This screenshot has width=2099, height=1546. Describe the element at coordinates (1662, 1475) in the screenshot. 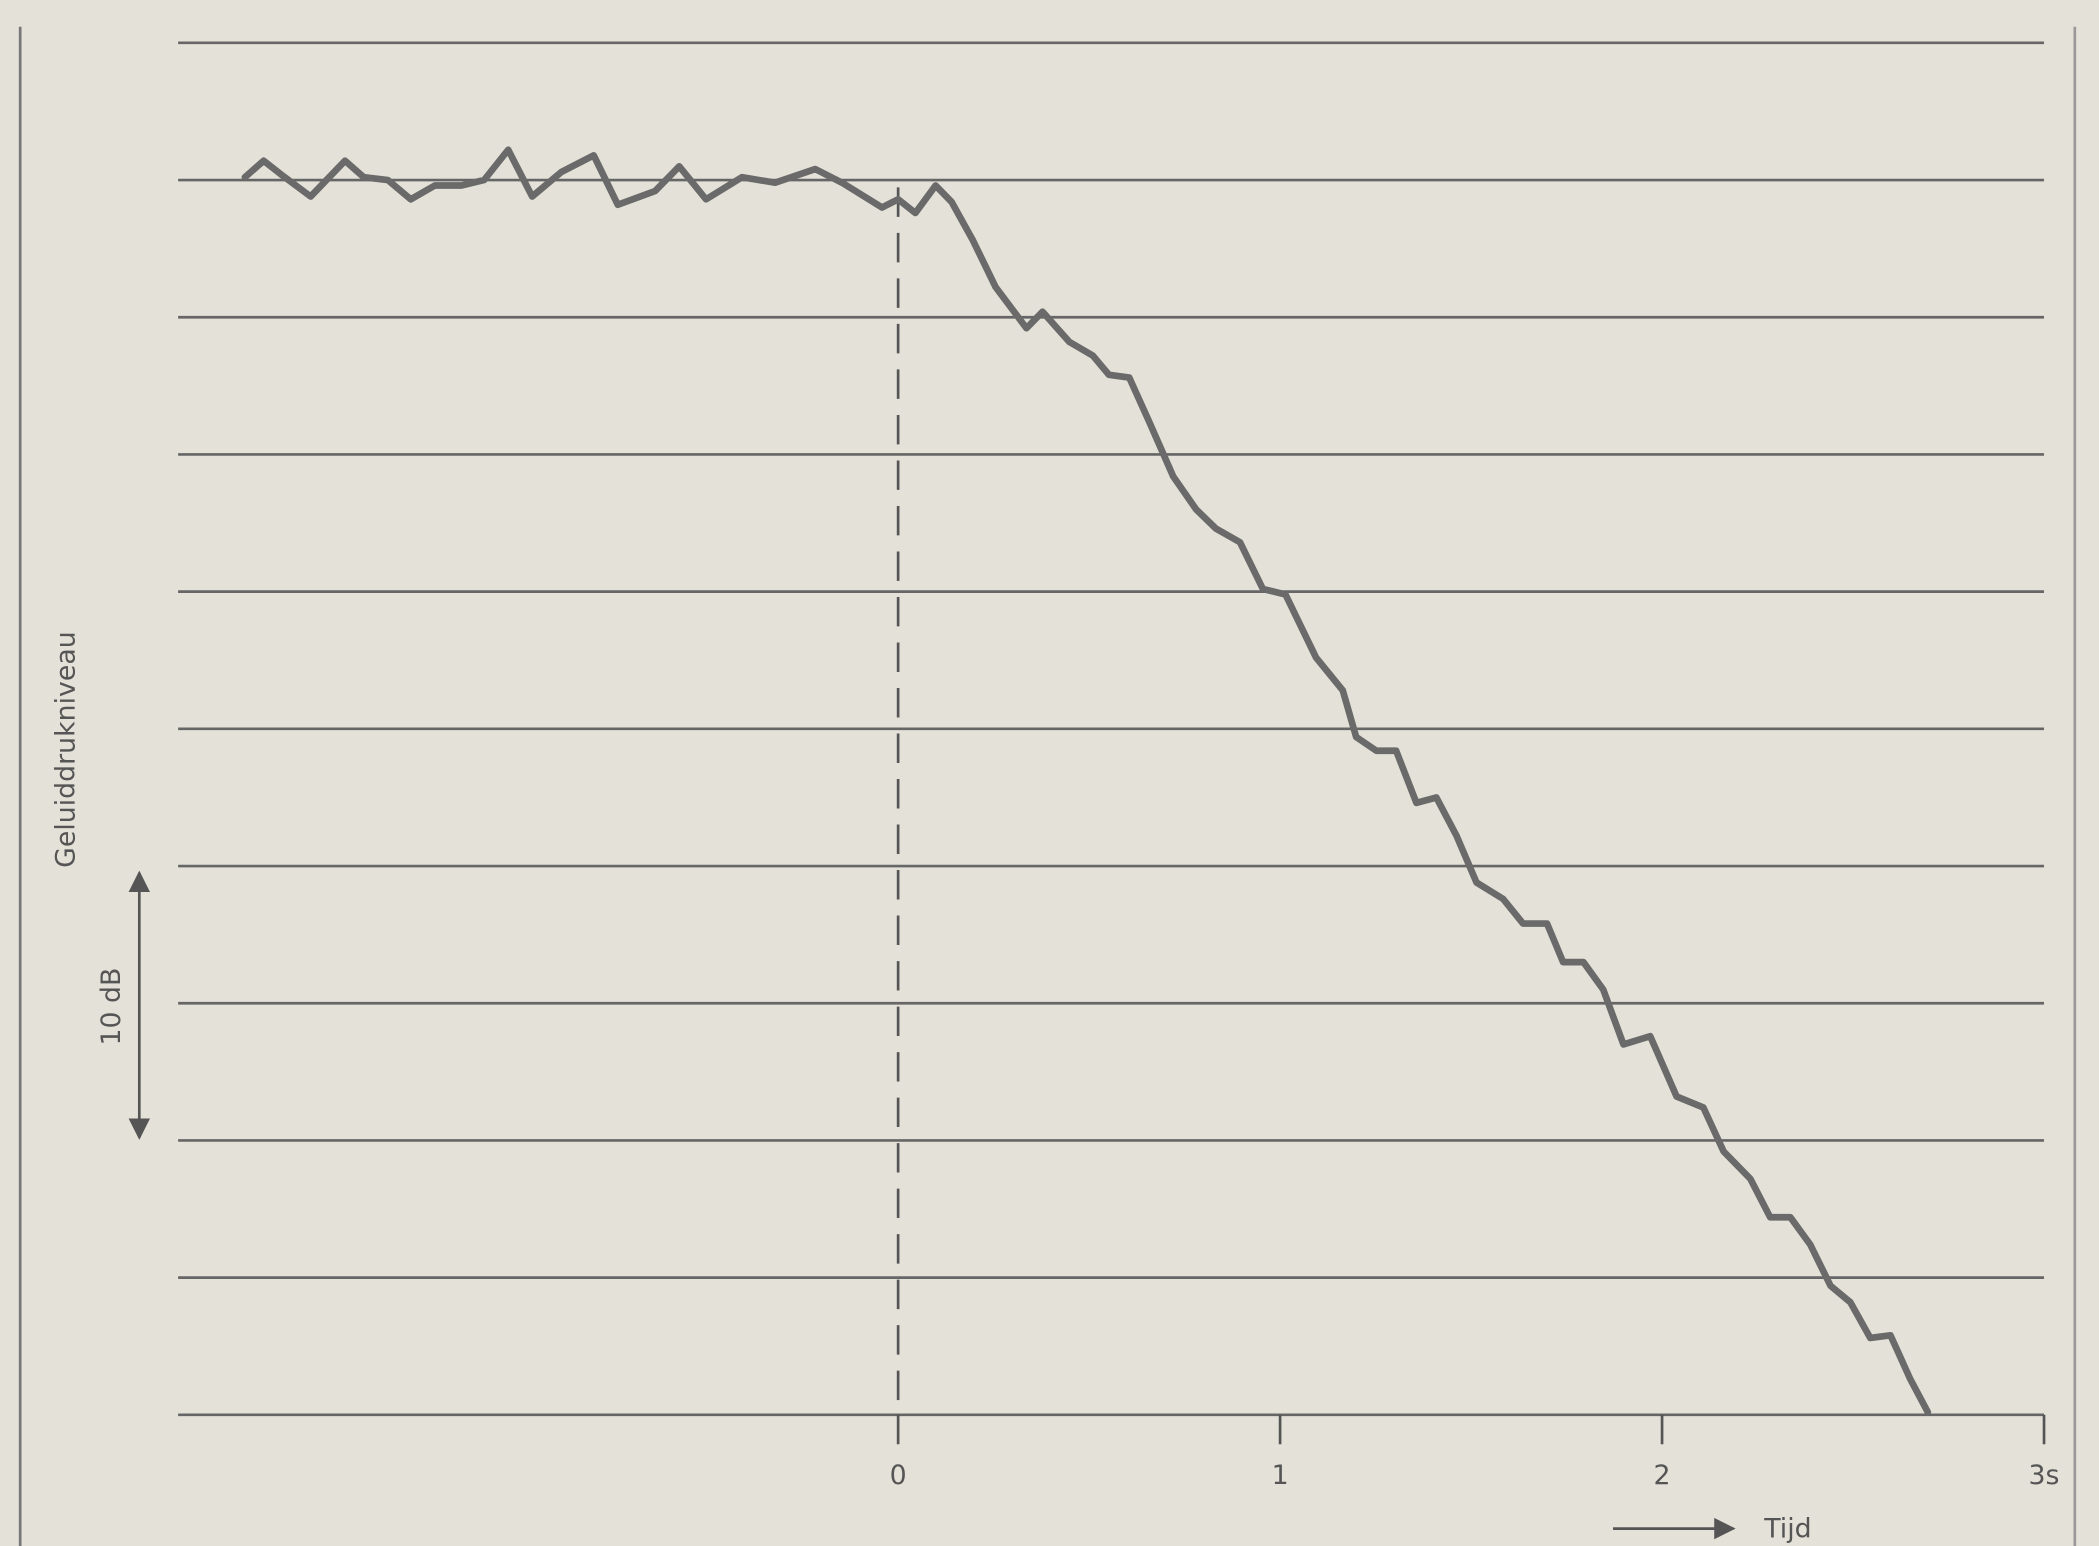

I see `x-tick-label: 2` at that location.